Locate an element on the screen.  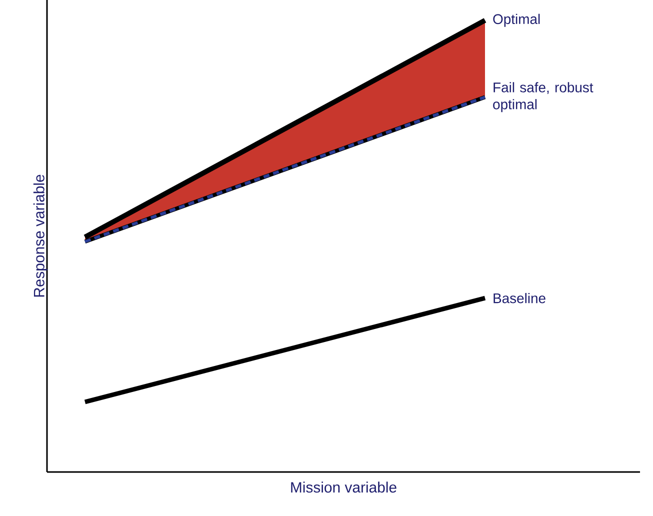
y-axis-title: Response variable is located at coordinates (40, 235).